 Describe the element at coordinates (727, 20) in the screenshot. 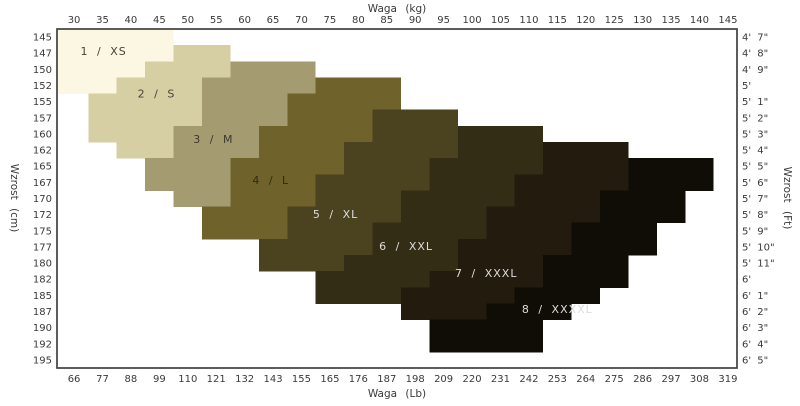

I see `x-tick-kg-145: 145` at that location.